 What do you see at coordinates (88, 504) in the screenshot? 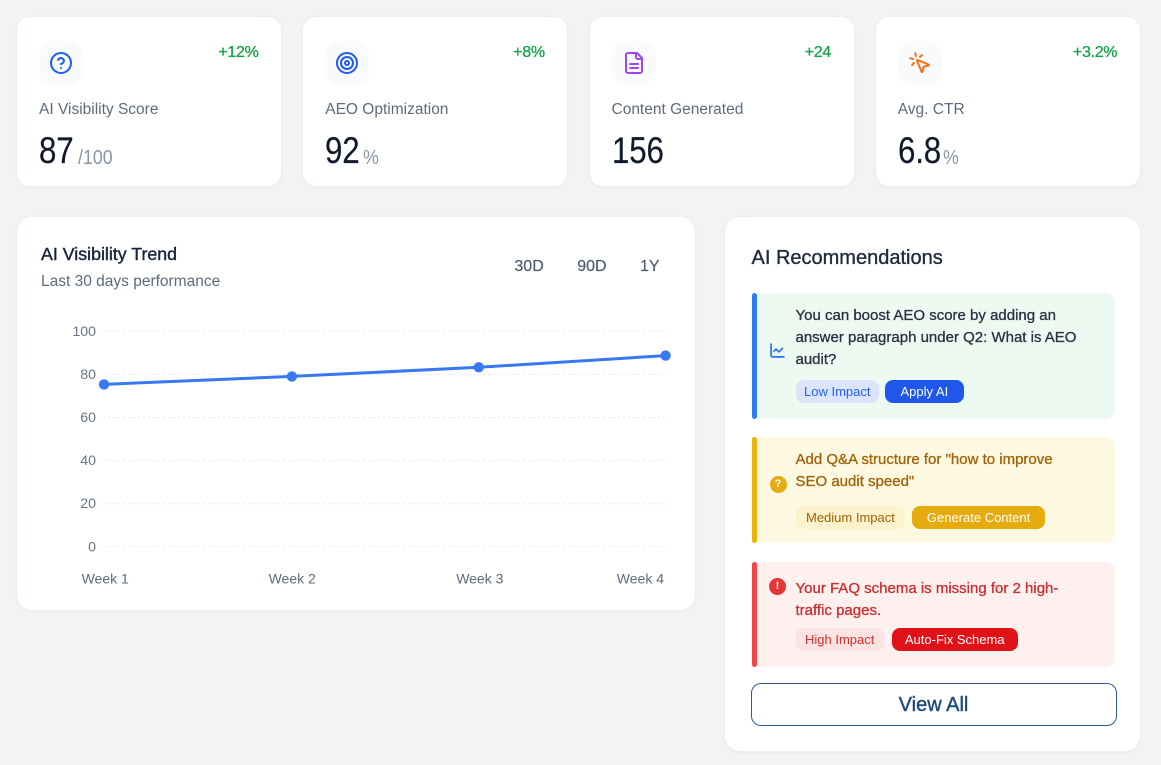
I see `svg-text: 20` at bounding box center [88, 504].